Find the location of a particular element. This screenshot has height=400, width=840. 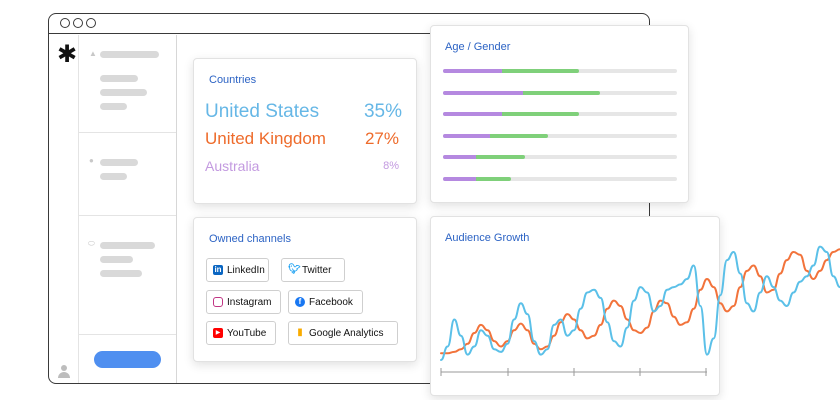

channel-chip-twitter: 🐦︎ Twitter is located at coordinates (313, 270).